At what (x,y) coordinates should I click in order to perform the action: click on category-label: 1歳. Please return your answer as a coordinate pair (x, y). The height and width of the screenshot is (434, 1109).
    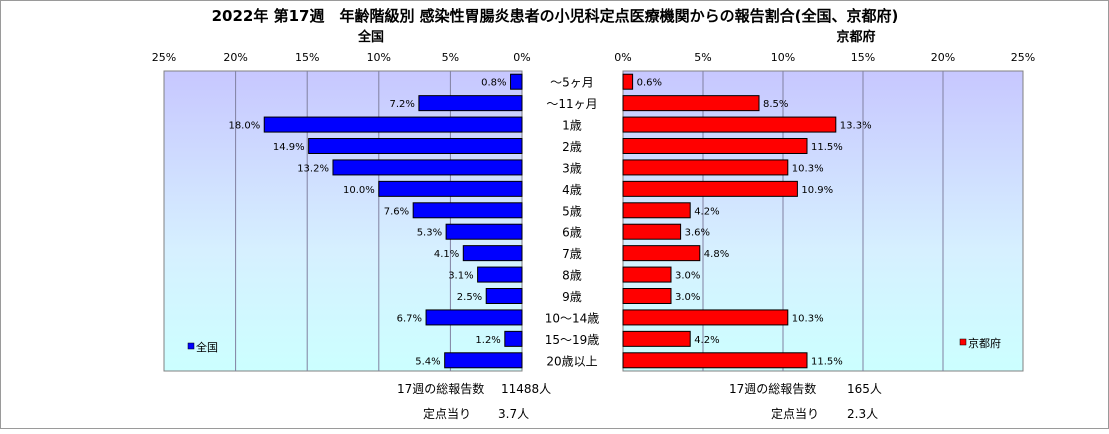
    Looking at the image, I should click on (572, 126).